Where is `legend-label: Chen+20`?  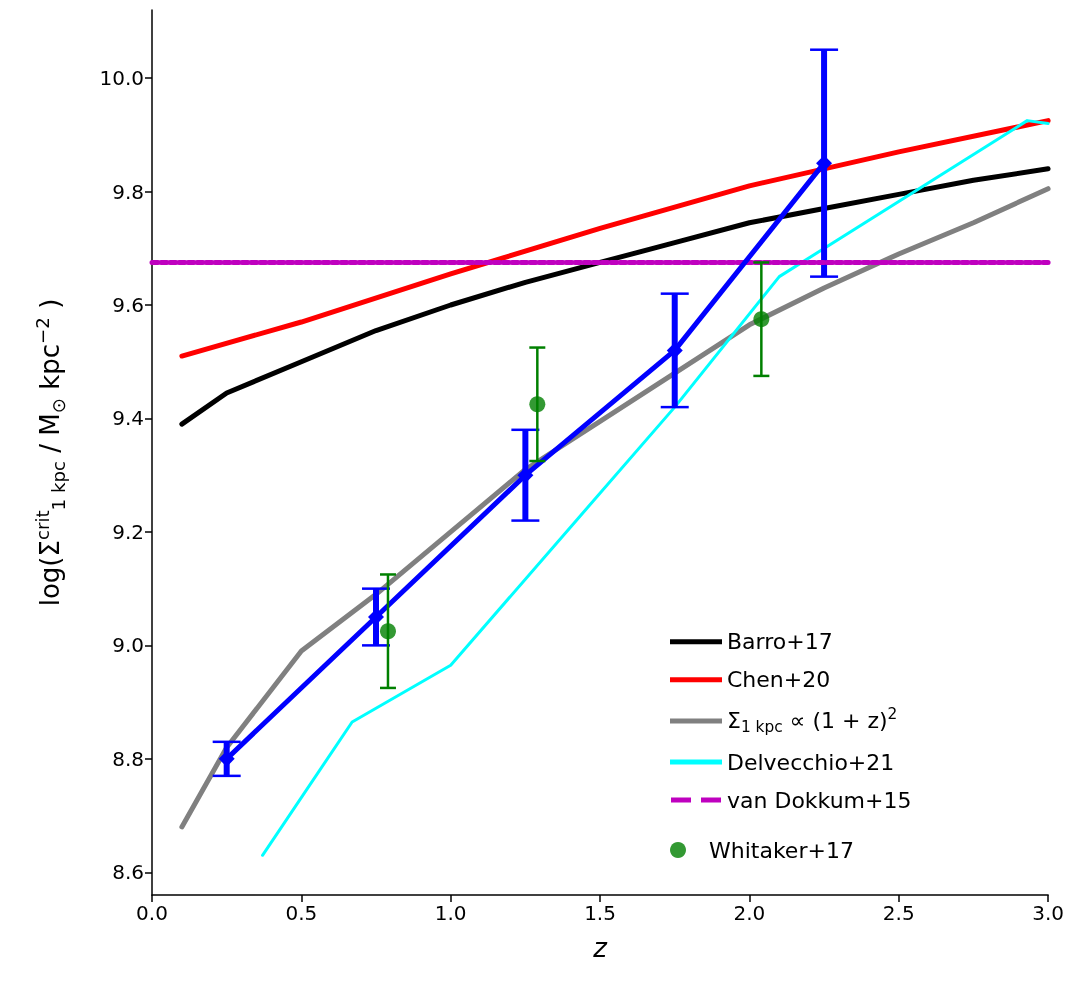
legend-label: Chen+20 is located at coordinates (779, 680).